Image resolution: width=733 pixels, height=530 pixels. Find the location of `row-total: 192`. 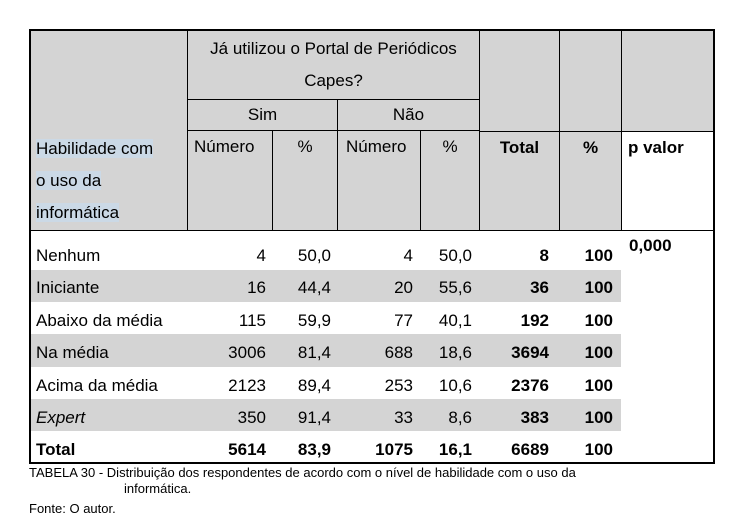

row-total: 192 is located at coordinates (534, 320).